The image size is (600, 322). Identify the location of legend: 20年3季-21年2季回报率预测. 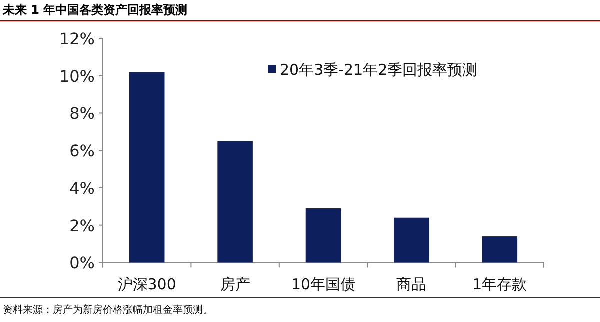
(373, 70).